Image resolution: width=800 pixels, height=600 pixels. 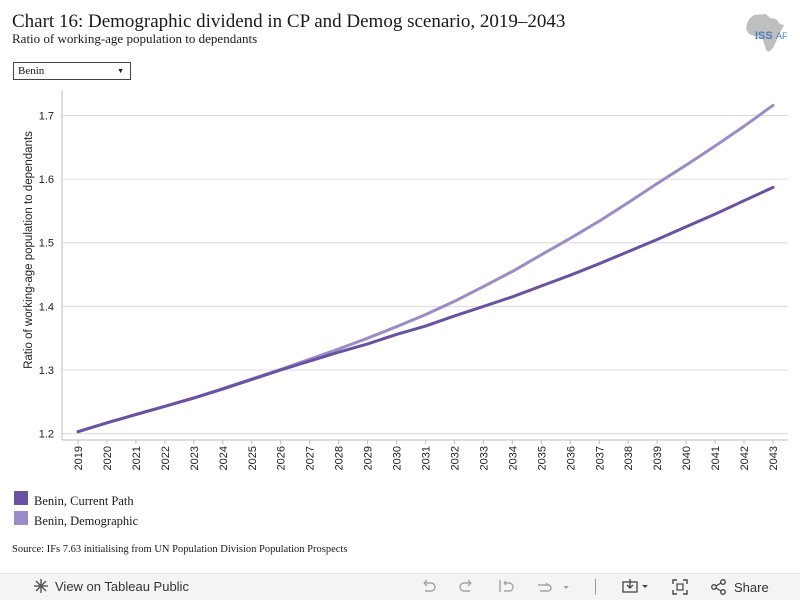 What do you see at coordinates (751, 587) in the screenshot?
I see `share-label: Share` at bounding box center [751, 587].